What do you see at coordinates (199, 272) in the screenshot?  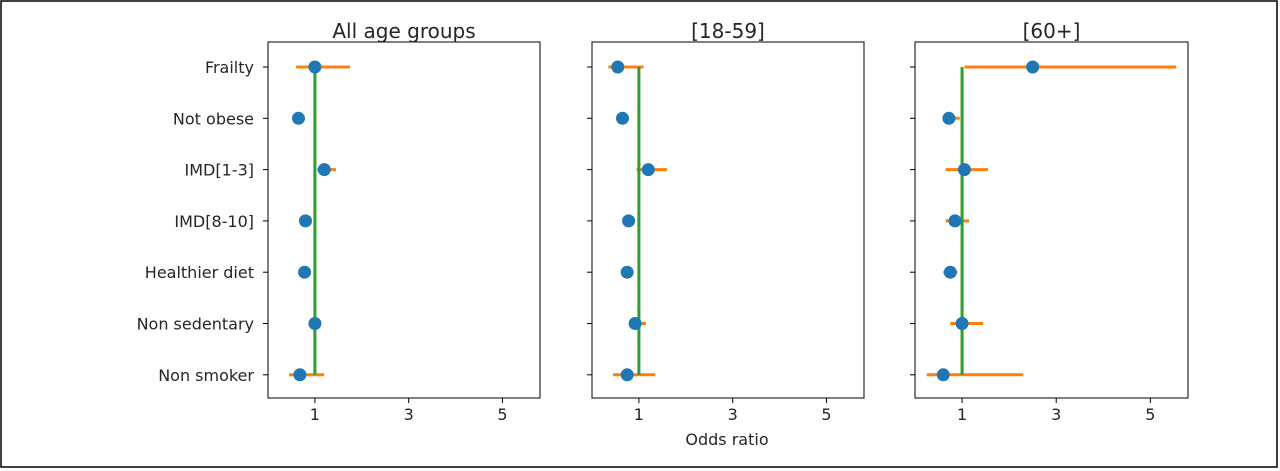 I see `y-tick-label: Healthier diet` at bounding box center [199, 272].